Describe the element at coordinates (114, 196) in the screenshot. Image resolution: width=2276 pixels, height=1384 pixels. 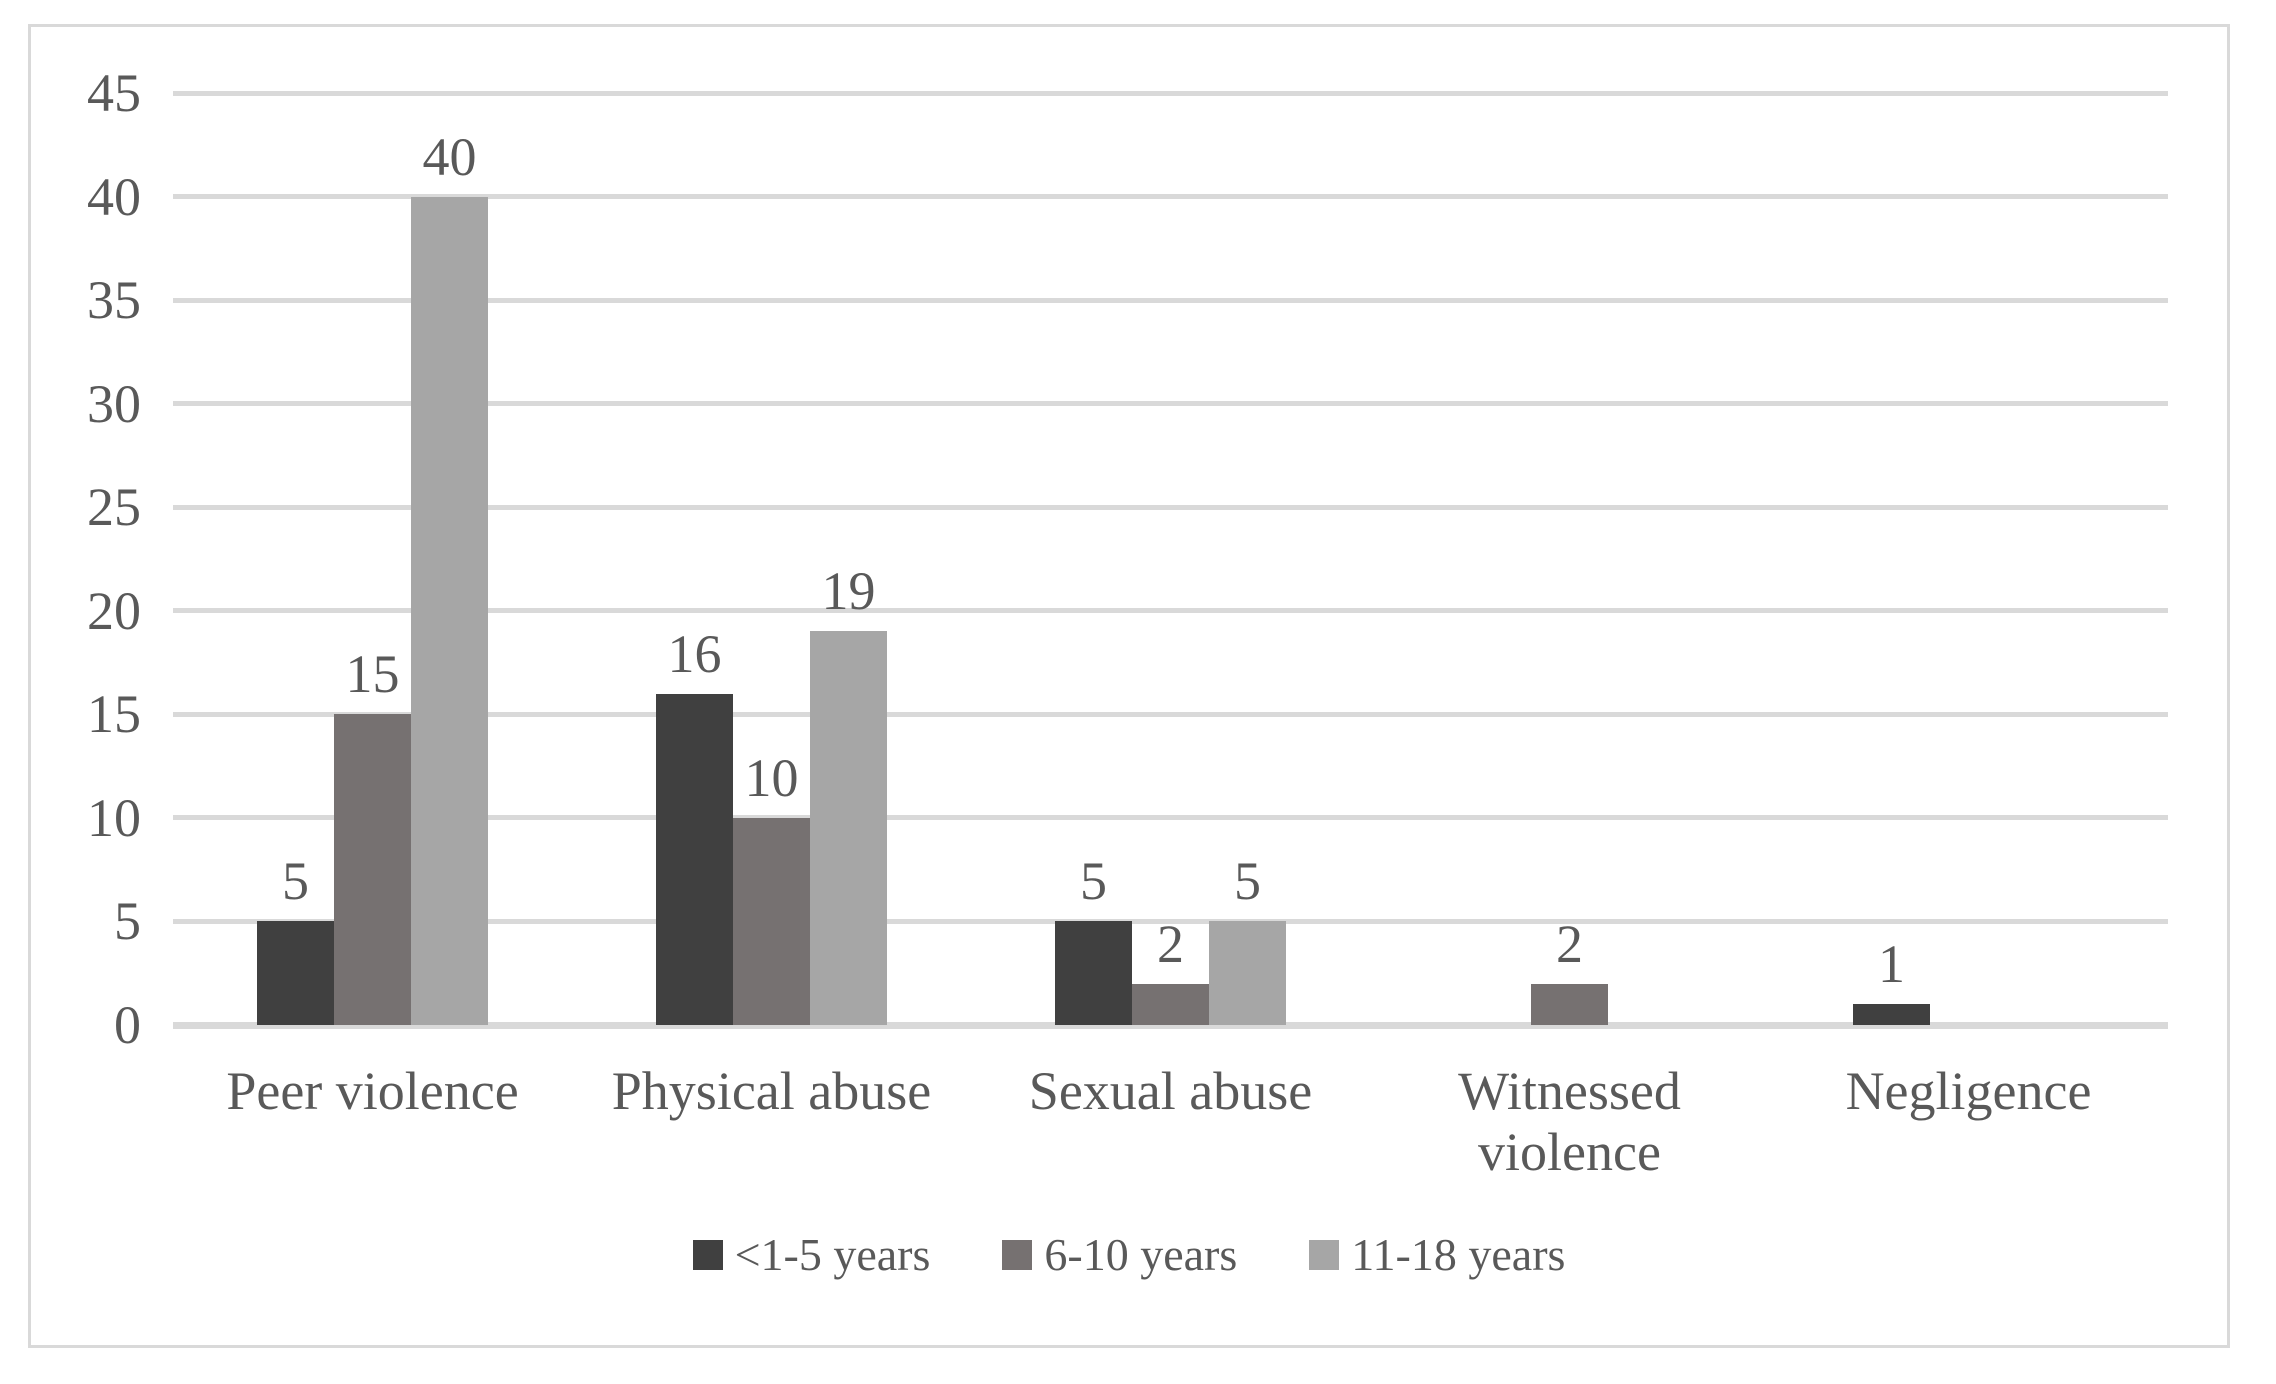
I see `y-tick-label: 40` at that location.